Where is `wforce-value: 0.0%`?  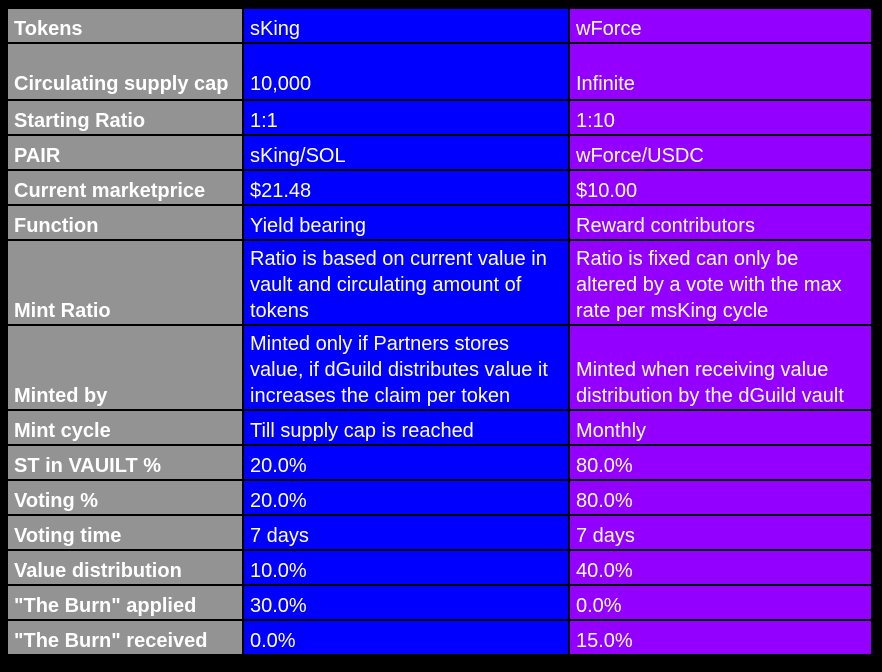
wforce-value: 0.0% is located at coordinates (720, 602).